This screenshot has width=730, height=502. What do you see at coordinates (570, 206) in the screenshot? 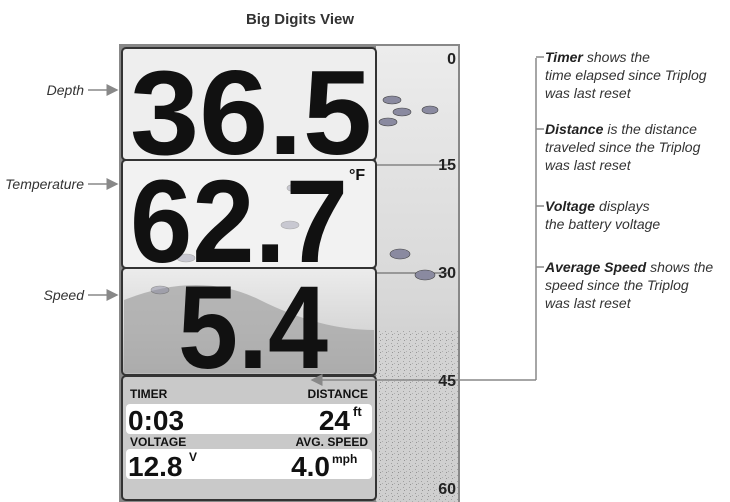
I see `callout-term: Voltage` at bounding box center [570, 206].